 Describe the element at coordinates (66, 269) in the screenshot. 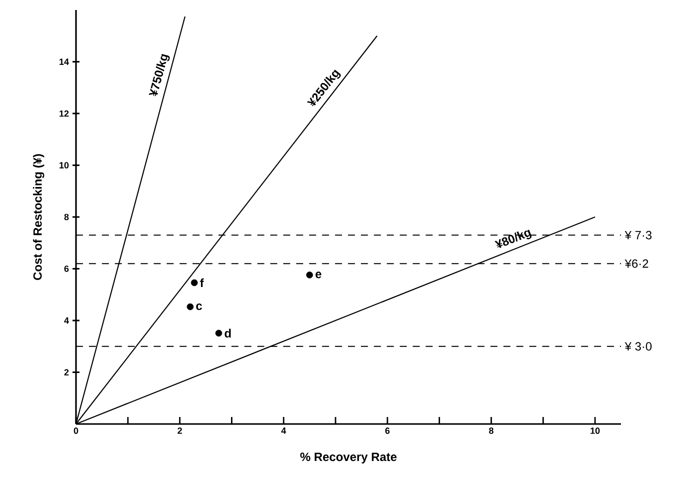

I see `y-tick-label: 6` at that location.